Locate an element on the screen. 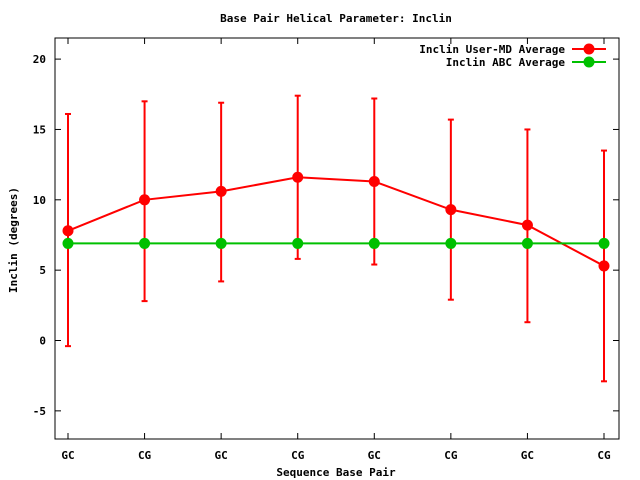 Image resolution: width=640 pixels, height=480 pixels. y-tick-label: 20 is located at coordinates (39, 59).